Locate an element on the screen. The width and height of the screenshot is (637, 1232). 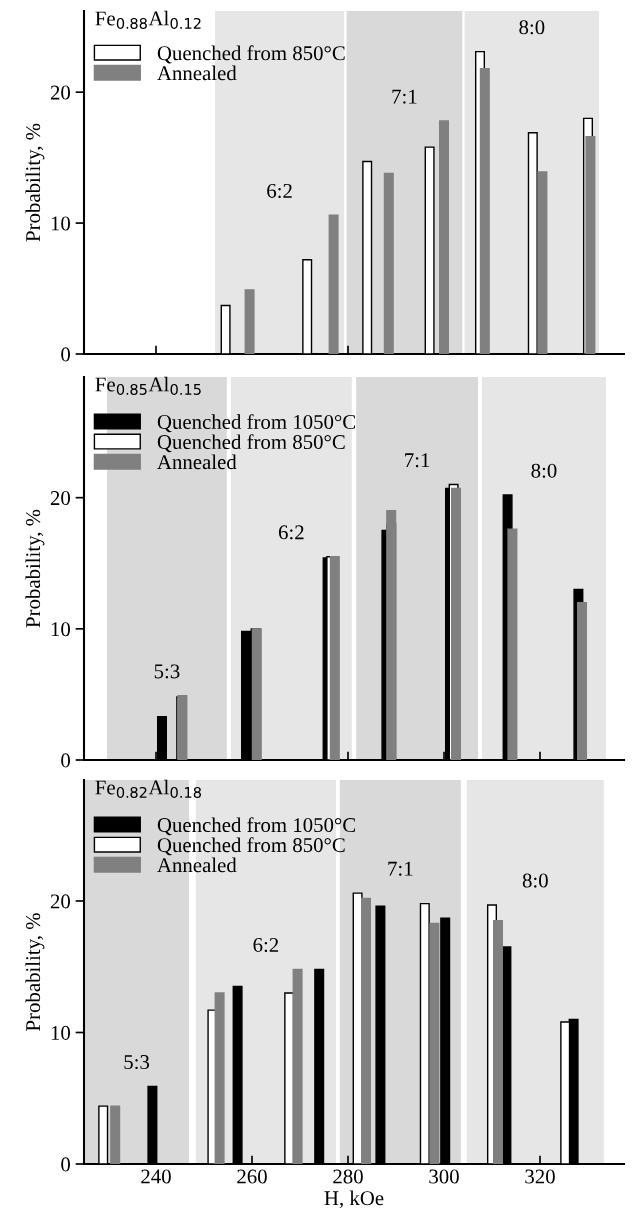
chart-title: Fe$_{0.88}$Al$_{0.12}$ is located at coordinates (148, 19).